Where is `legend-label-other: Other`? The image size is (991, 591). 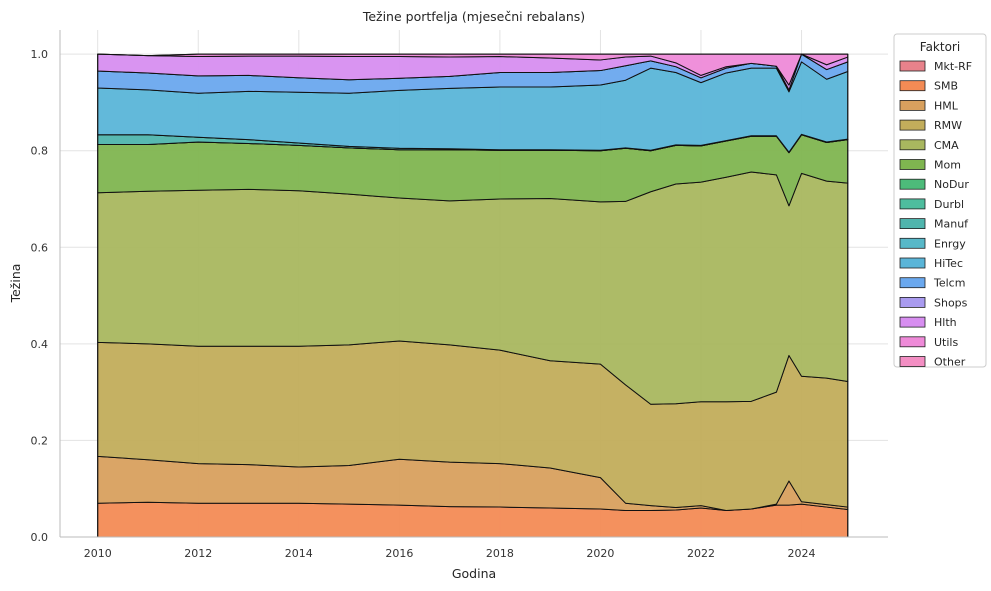
legend-label-other: Other is located at coordinates (950, 362).